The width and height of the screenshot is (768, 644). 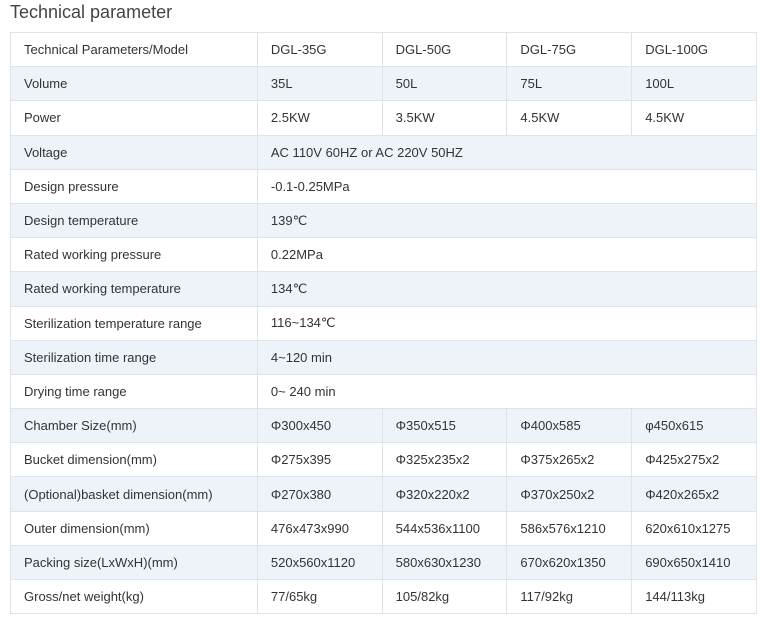 I want to click on cell-value: 0~ 240 min, so click(x=507, y=391).